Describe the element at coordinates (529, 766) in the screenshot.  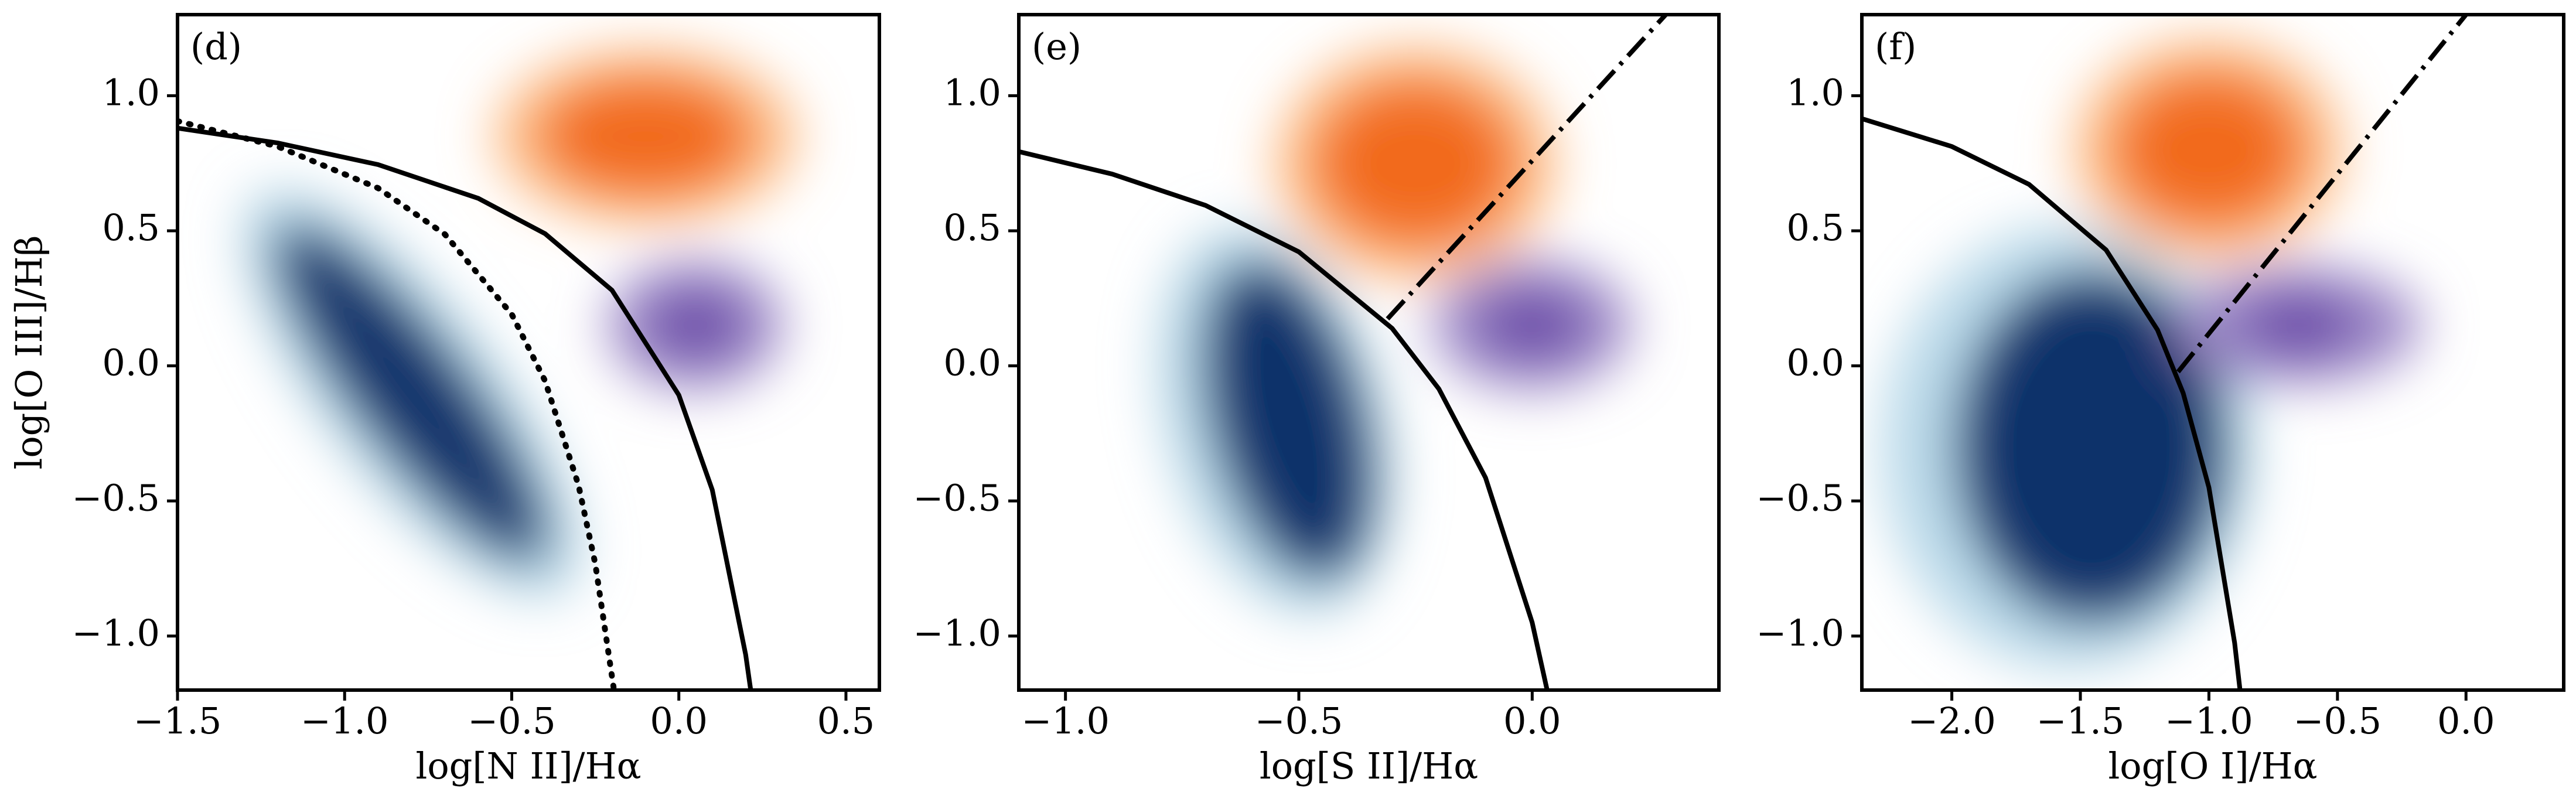
I see `x-axis-label: log[N II]/Hα` at that location.